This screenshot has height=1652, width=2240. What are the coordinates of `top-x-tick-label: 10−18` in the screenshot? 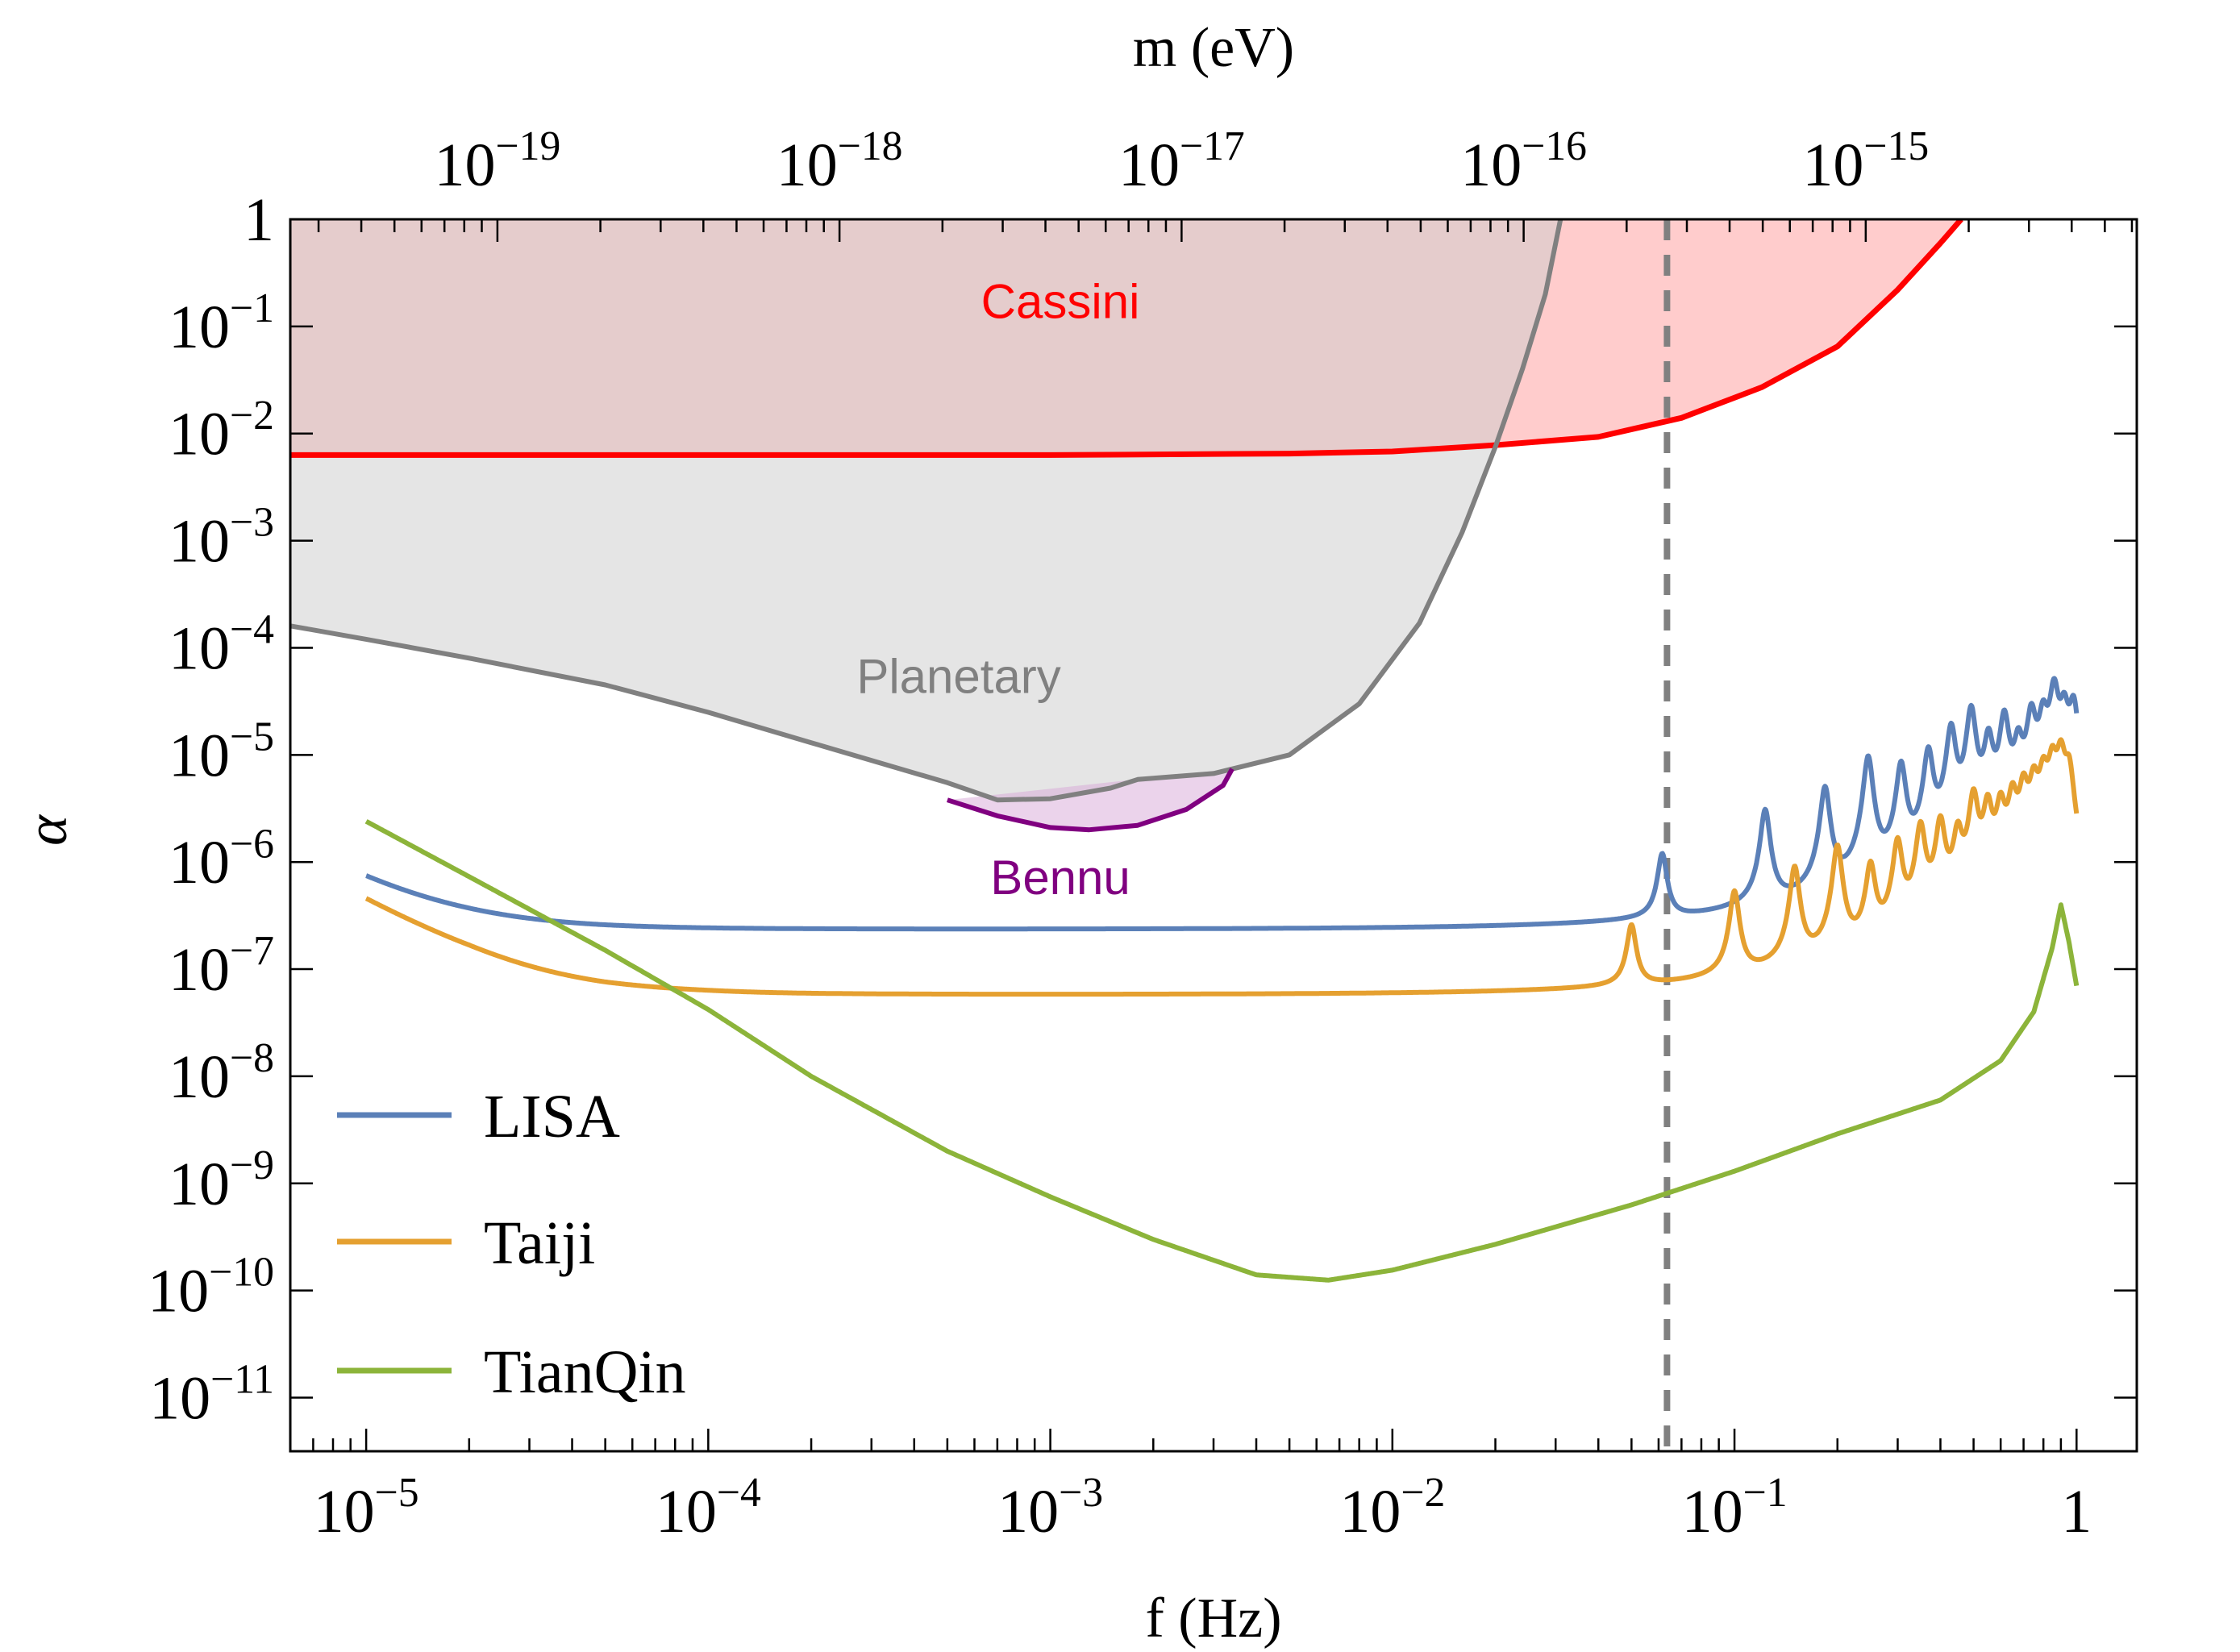 It's located at (840, 161).